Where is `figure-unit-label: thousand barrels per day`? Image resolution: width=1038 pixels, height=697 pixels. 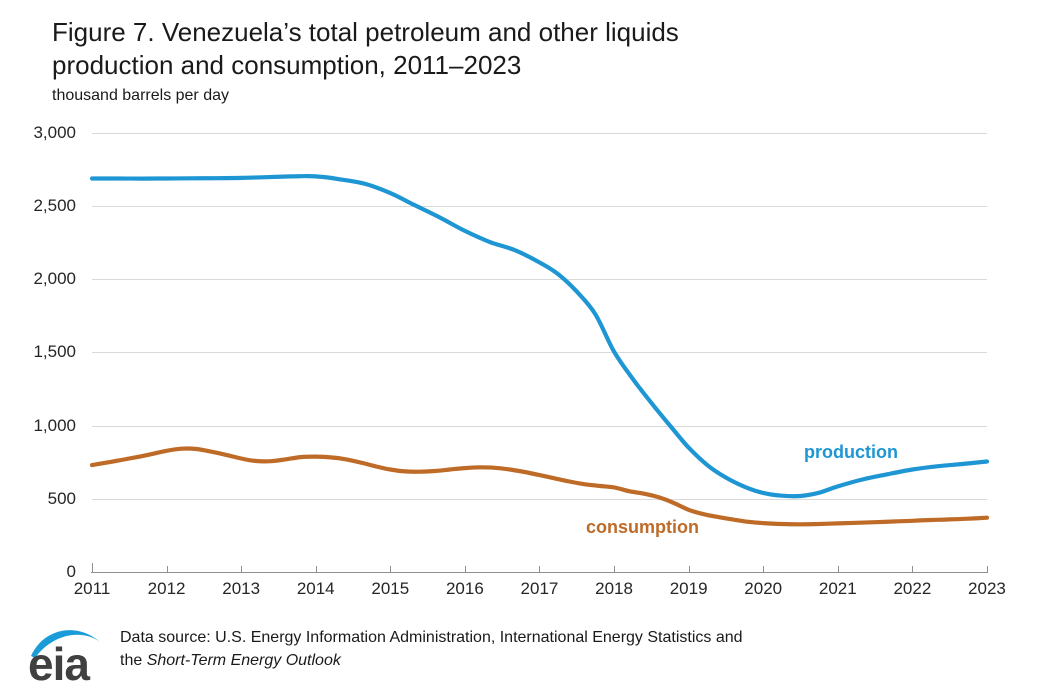
figure-unit-label: thousand barrels per day is located at coordinates (140, 95).